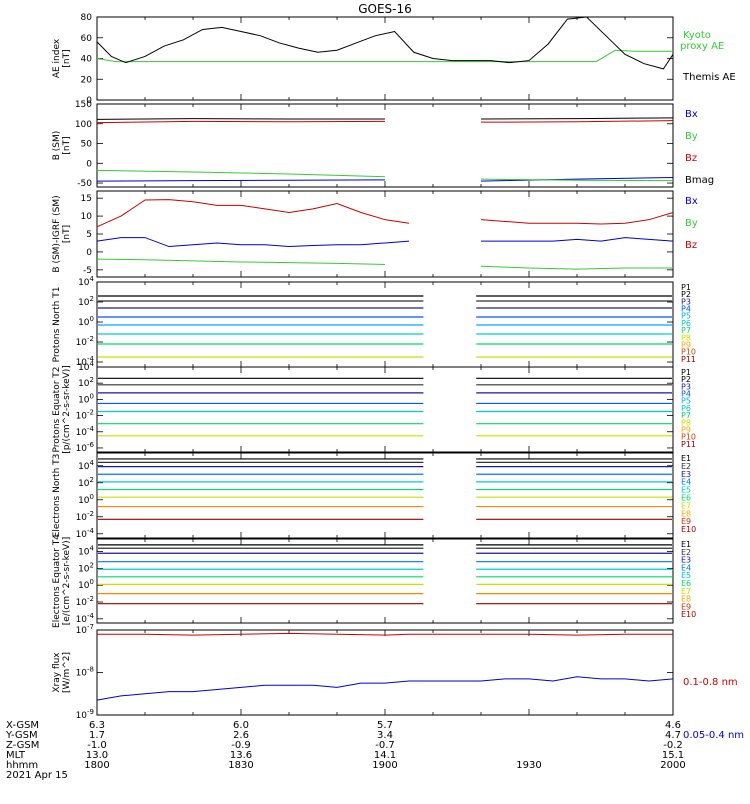  What do you see at coordinates (686, 309) in the screenshot?
I see `legend-item: P4` at bounding box center [686, 309].